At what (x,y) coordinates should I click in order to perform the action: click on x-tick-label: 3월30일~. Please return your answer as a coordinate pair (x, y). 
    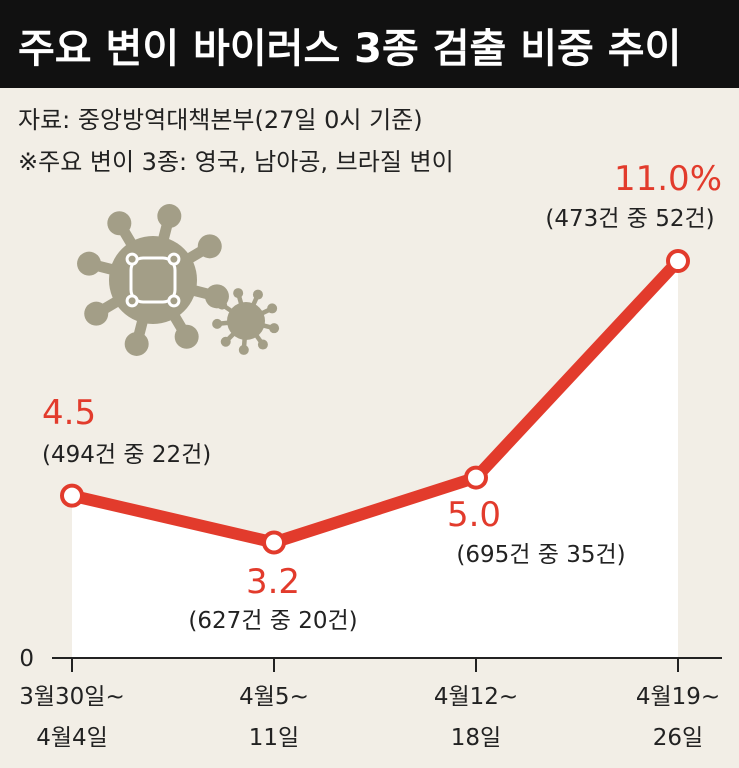
    Looking at the image, I should click on (72, 697).